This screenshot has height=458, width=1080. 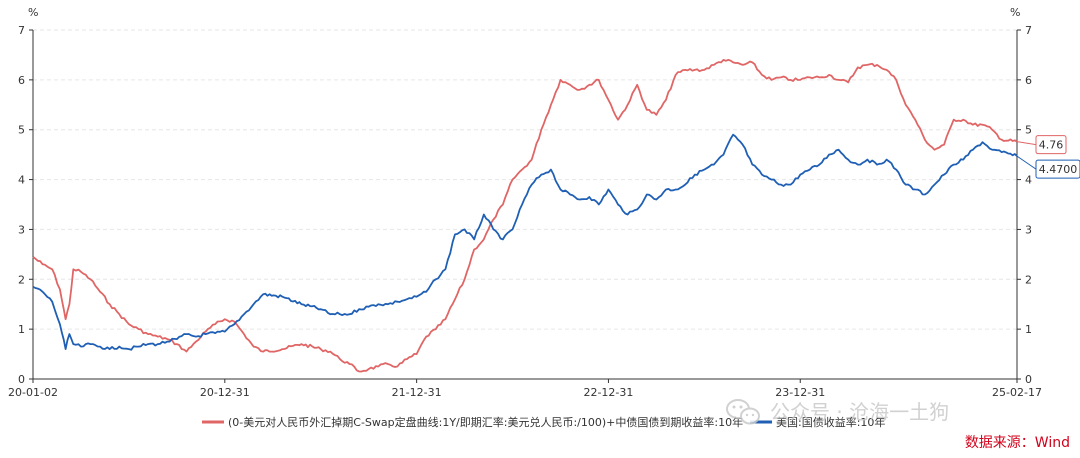 What do you see at coordinates (33, 12) in the screenshot?
I see `y-unit-left: %` at bounding box center [33, 12].